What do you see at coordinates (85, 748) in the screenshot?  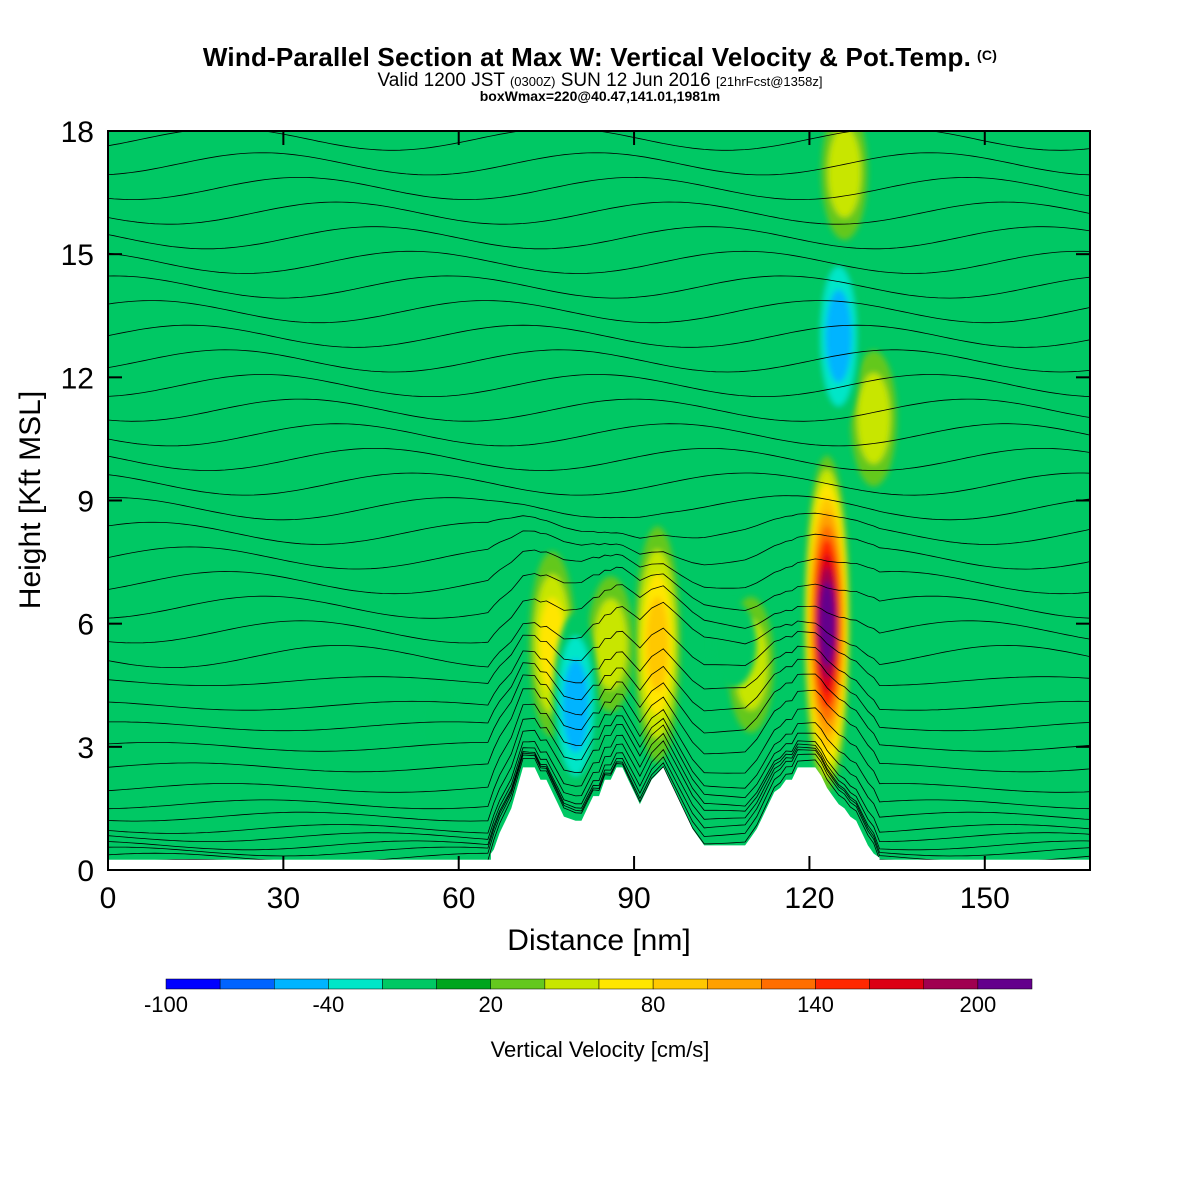 I see `y-tick-label: 3` at bounding box center [85, 748].